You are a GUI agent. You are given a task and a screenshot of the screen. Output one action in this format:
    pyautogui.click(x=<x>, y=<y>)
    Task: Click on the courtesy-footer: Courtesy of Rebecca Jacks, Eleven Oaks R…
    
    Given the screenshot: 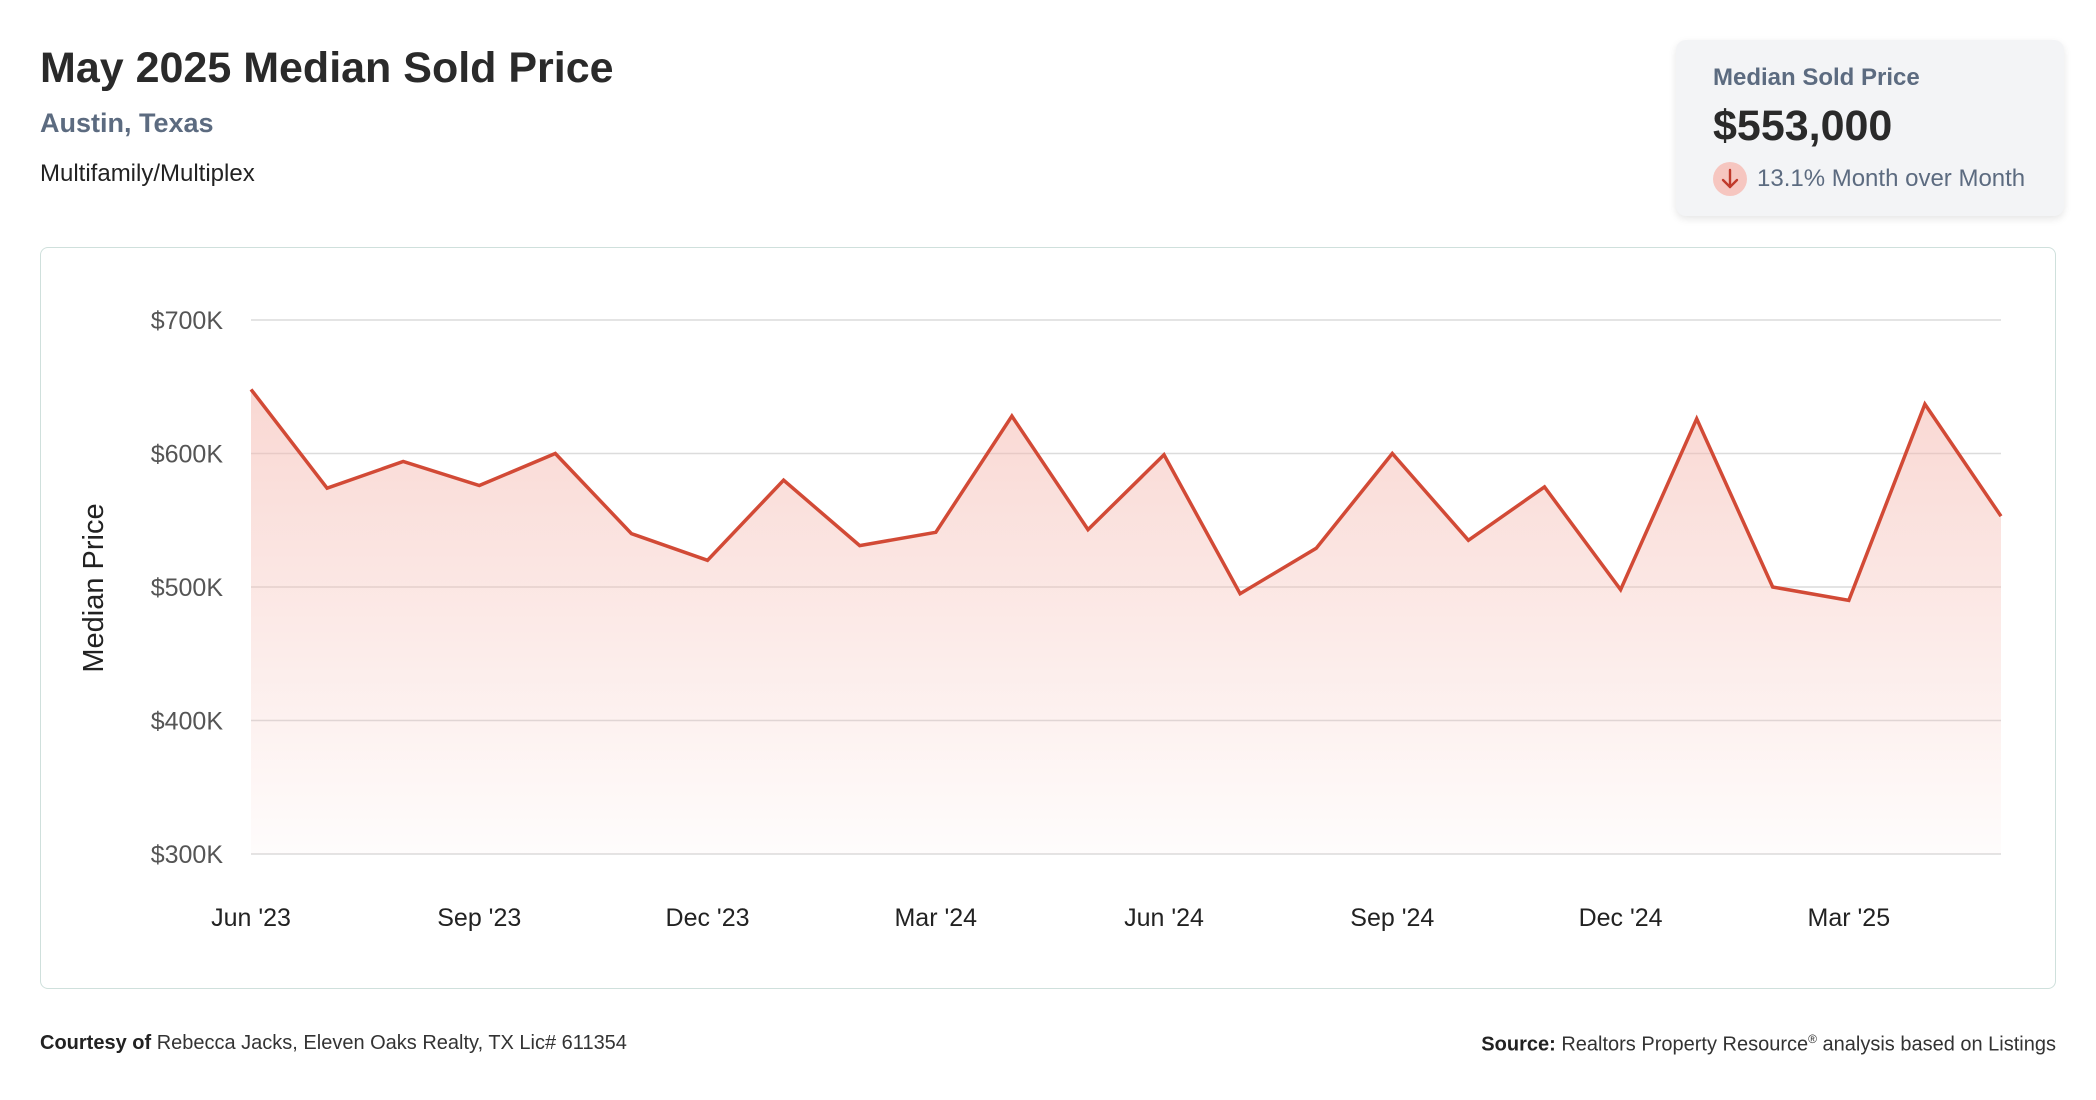 What is the action you would take?
    pyautogui.click(x=333, y=1043)
    